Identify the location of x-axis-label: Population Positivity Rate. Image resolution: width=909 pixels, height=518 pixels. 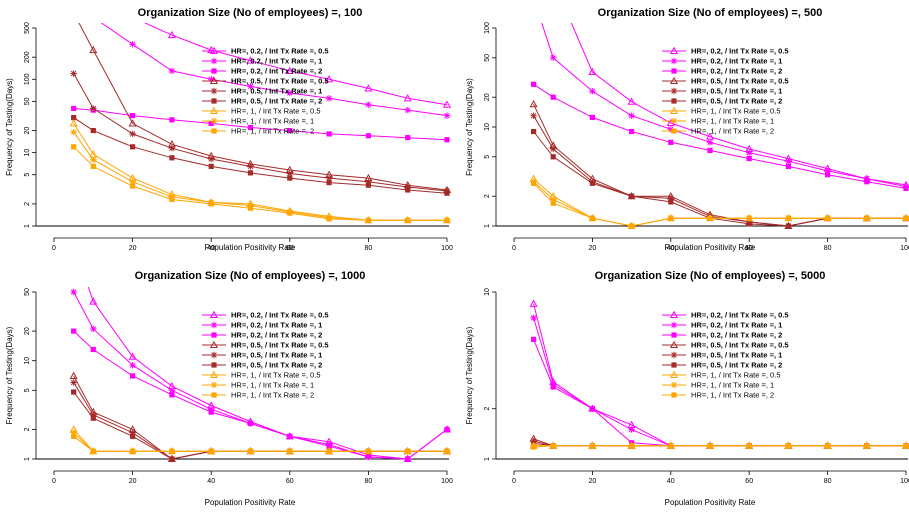
(250, 247).